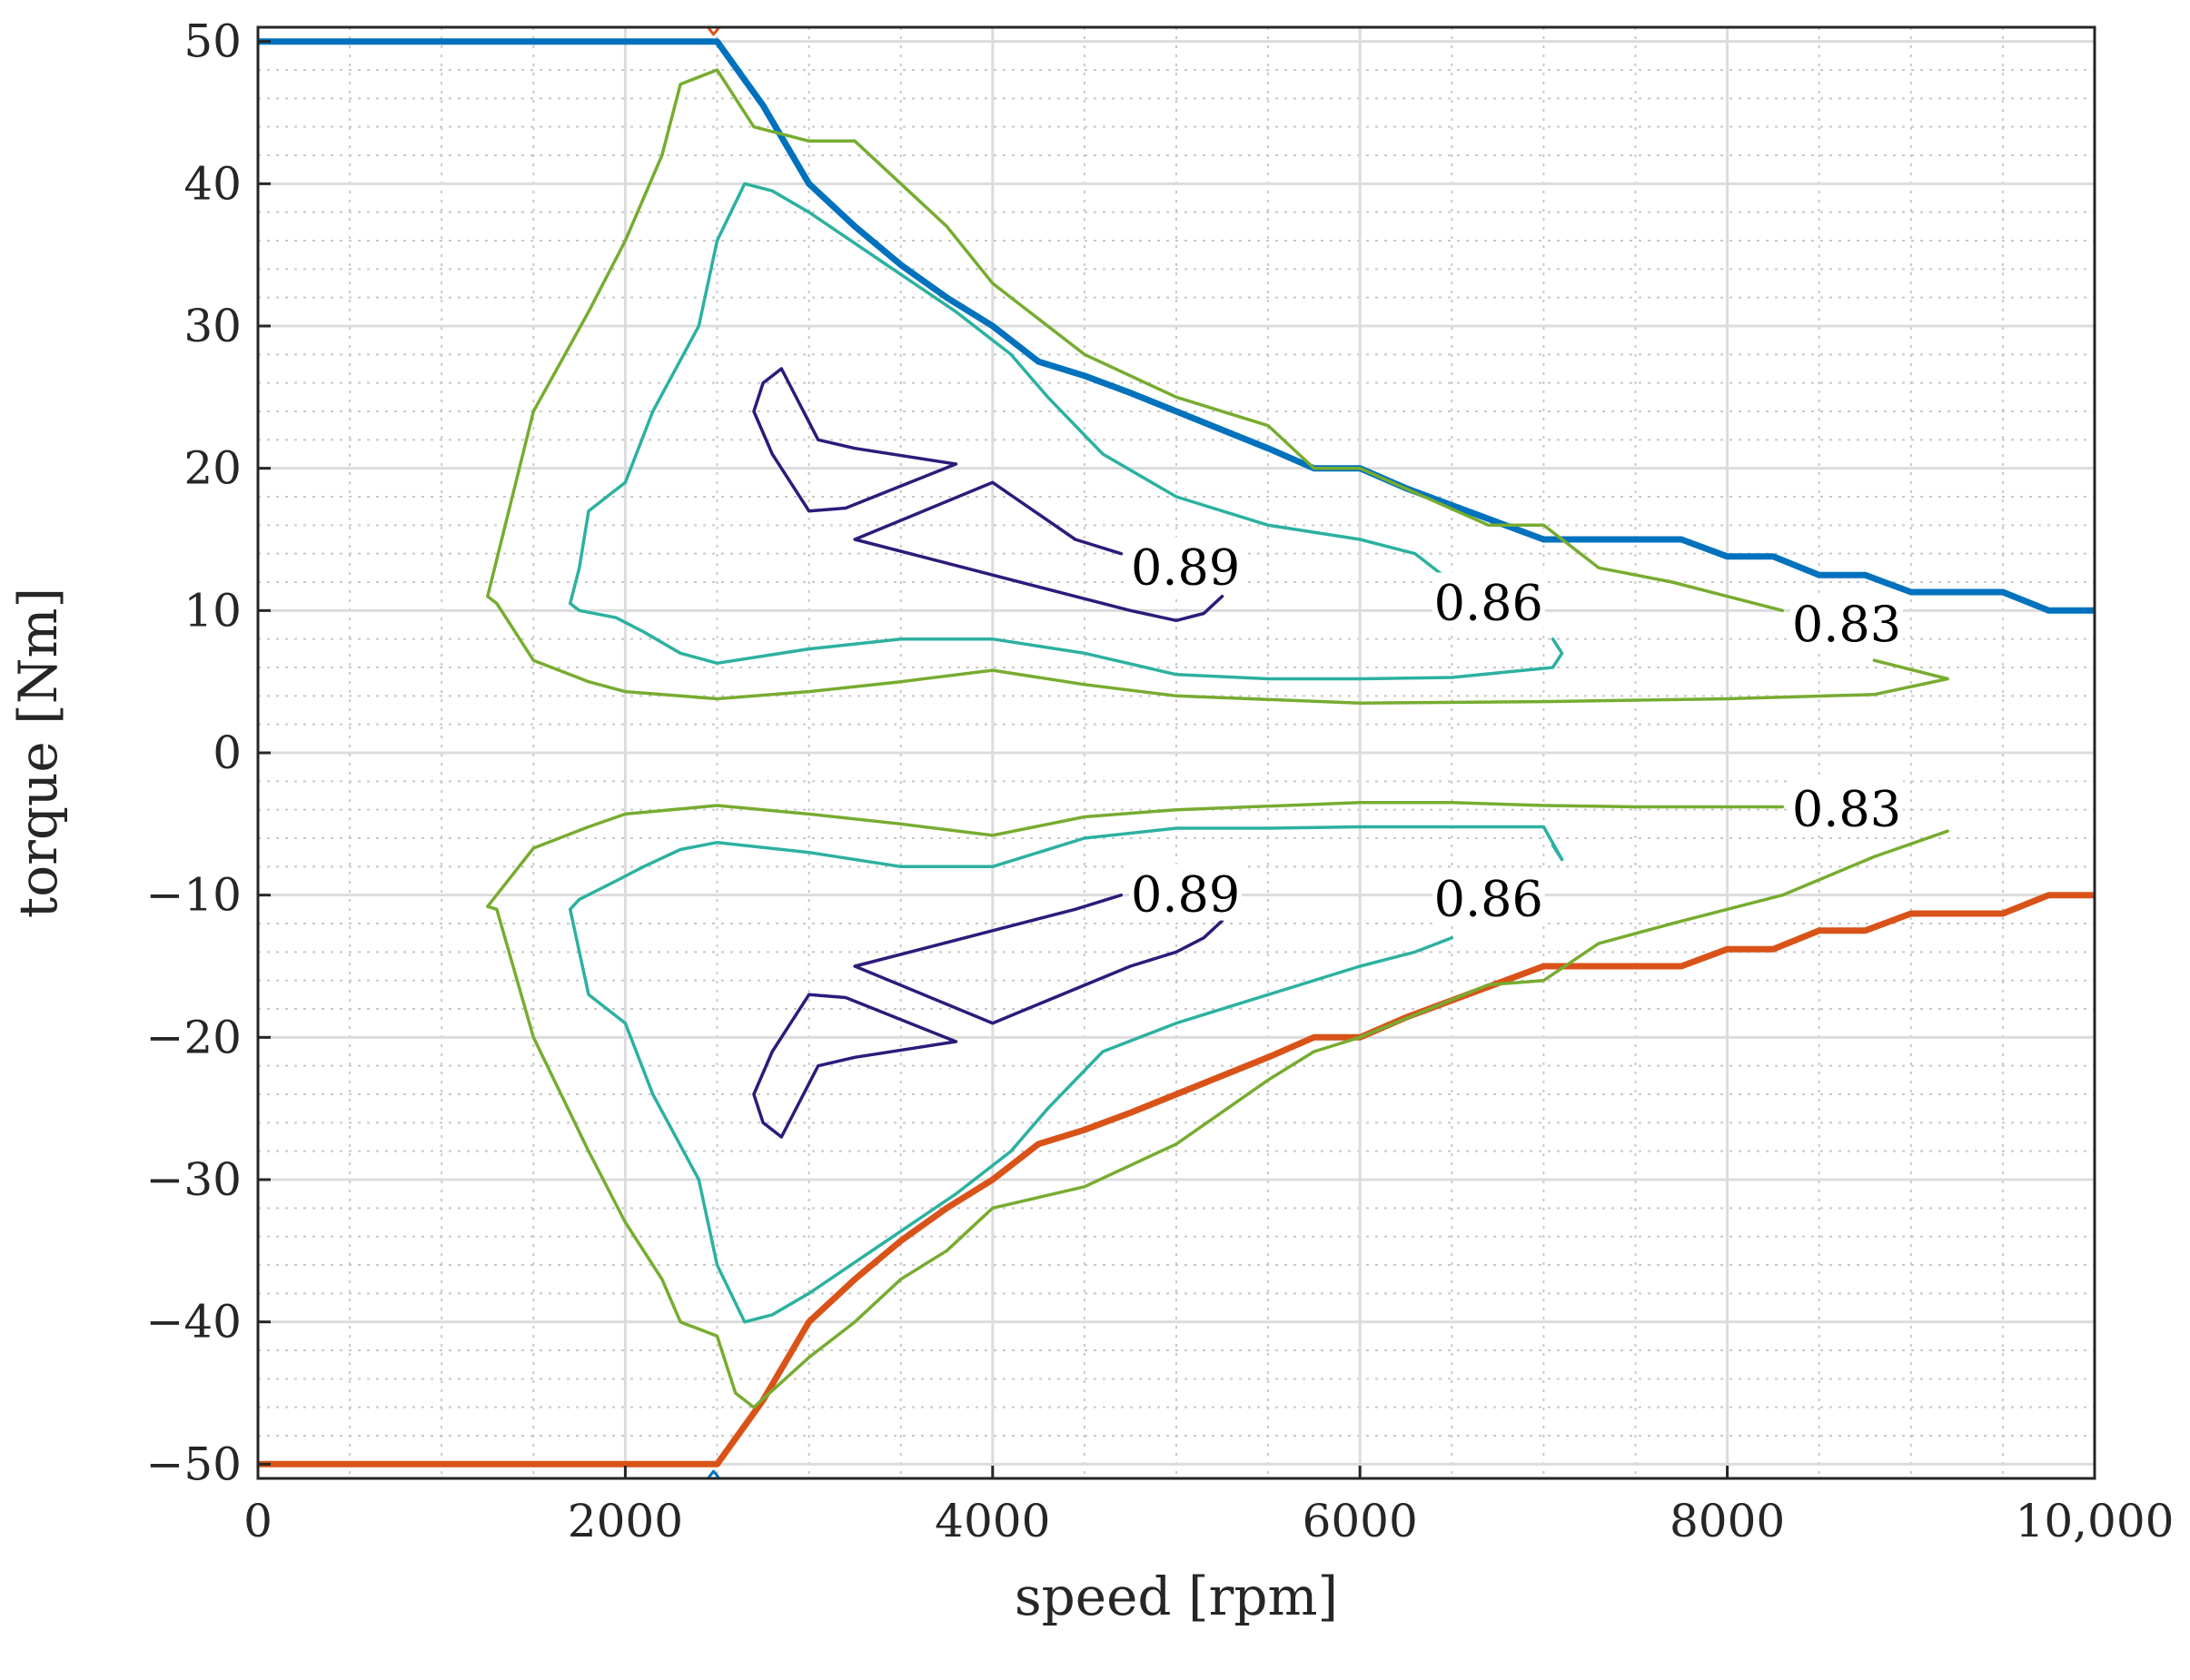  I want to click on y-tick-label: −20, so click(193, 1037).